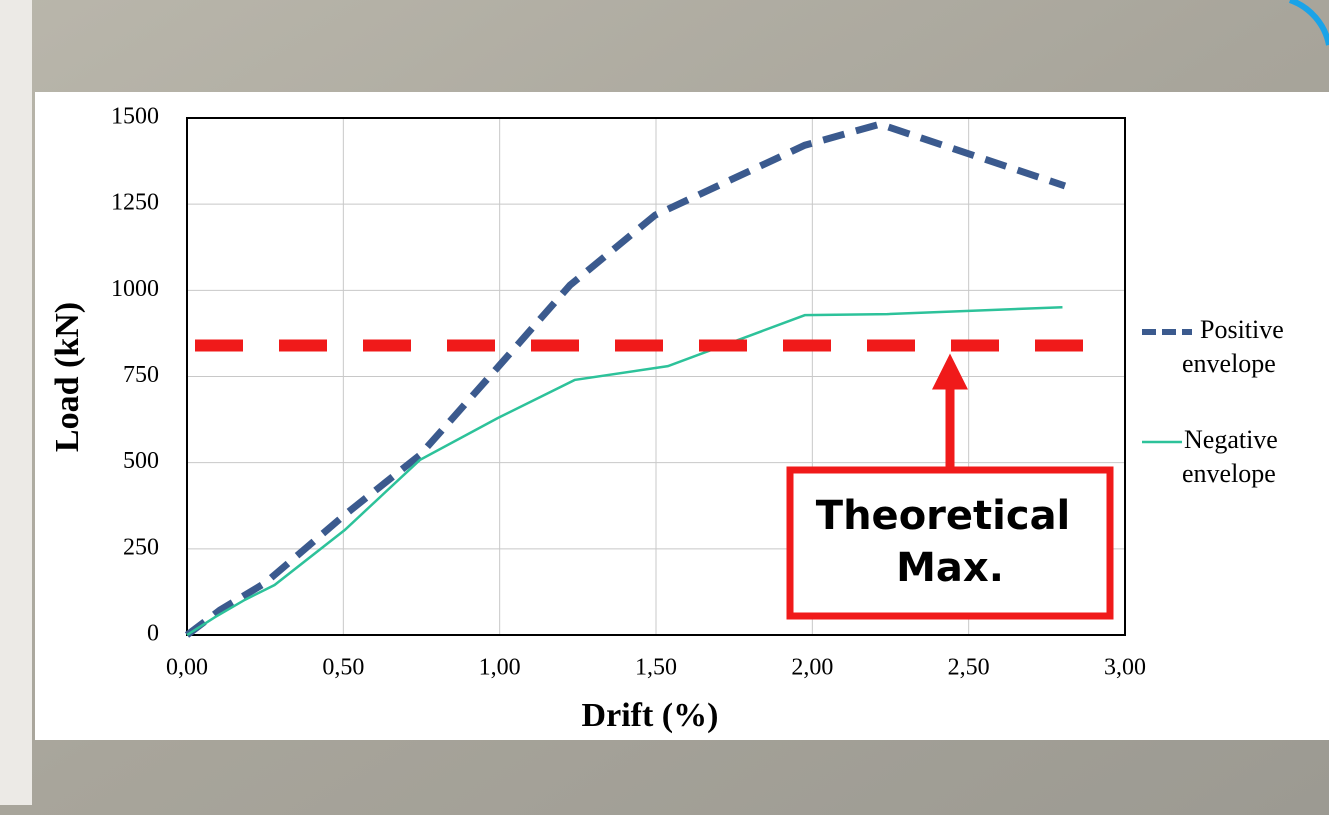 Image resolution: width=1329 pixels, height=820 pixels. I want to click on legend-label: Negative envelope, so click(1233, 456).